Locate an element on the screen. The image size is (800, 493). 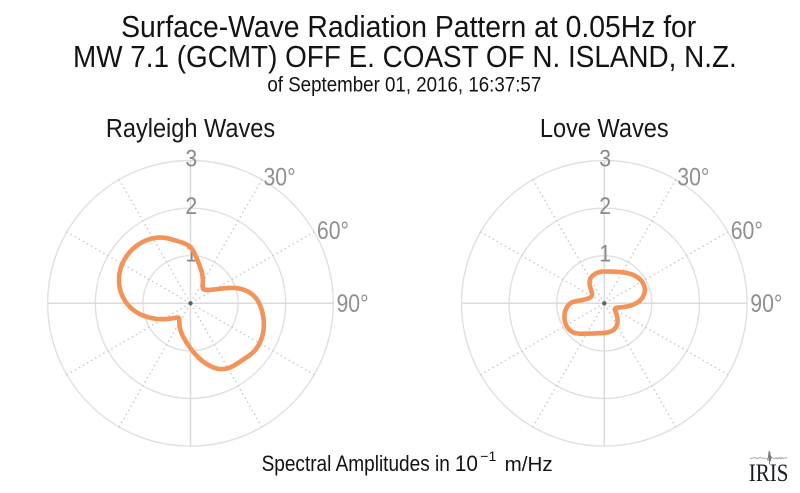
svg-text: −1 is located at coordinates (488, 457).